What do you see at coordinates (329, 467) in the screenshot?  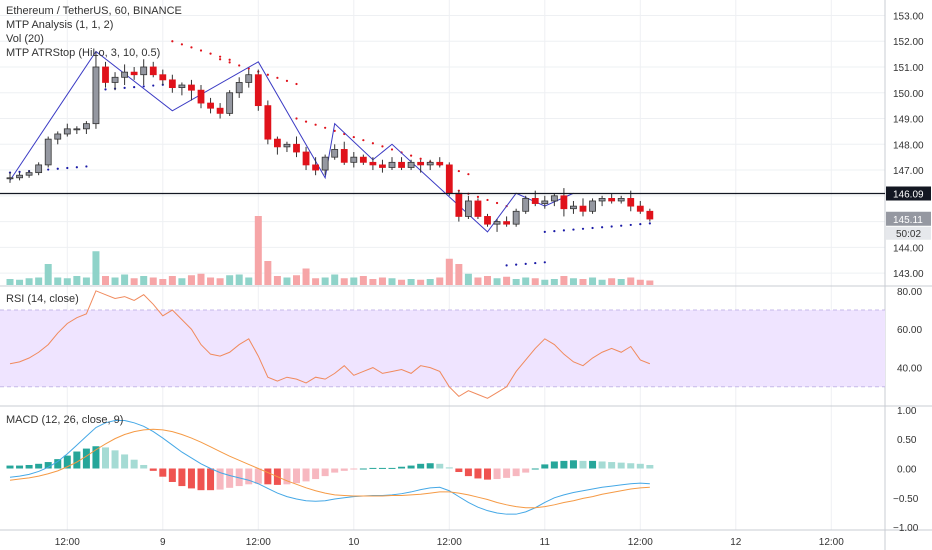 I see `macd-line` at bounding box center [329, 467].